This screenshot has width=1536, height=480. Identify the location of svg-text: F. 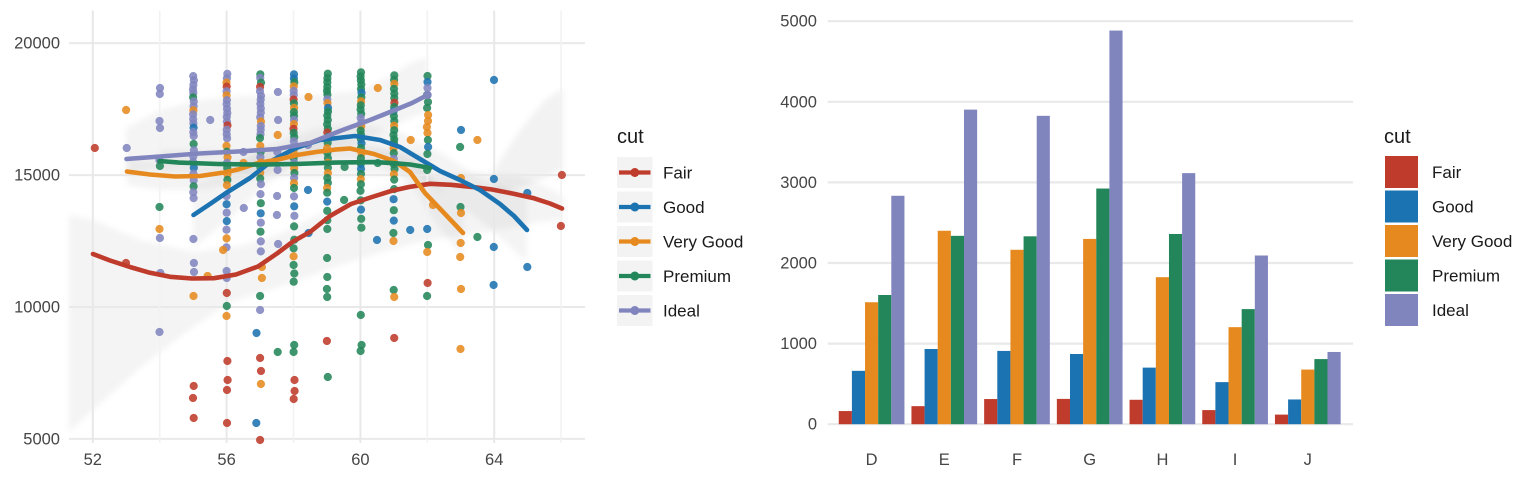
(1017, 460).